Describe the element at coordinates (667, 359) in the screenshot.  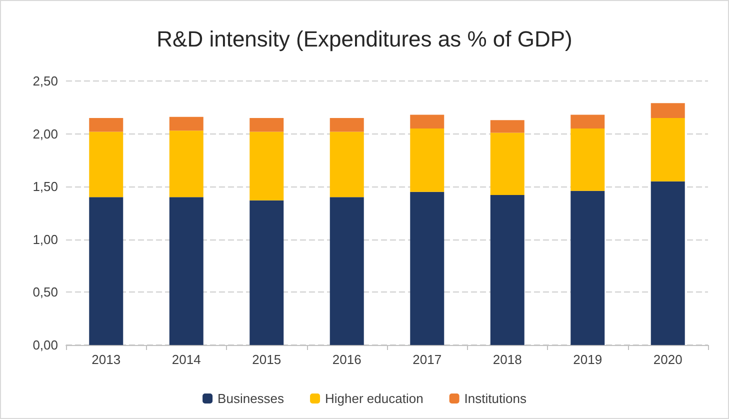
I see `x-tick-label: 2020` at that location.